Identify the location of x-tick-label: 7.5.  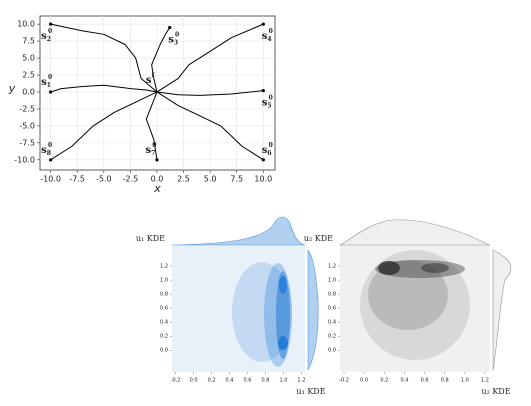
(236, 179).